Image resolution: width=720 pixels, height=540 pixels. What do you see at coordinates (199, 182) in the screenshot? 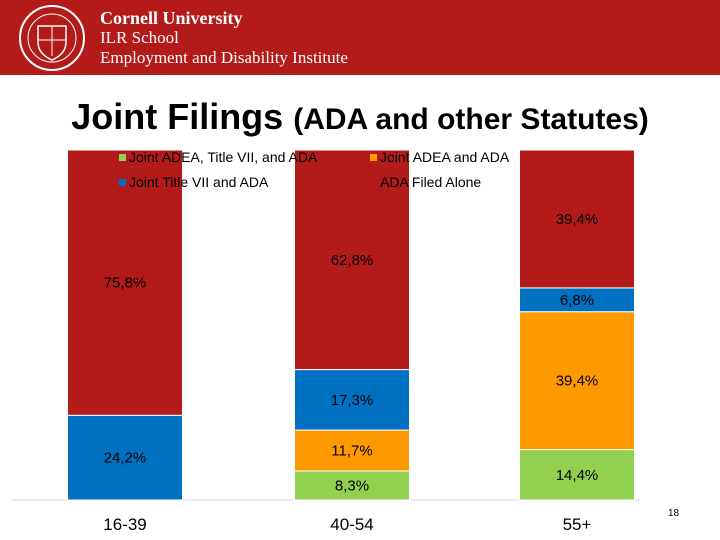
I see `legend-label-2: Joint Title VII and ADA` at bounding box center [199, 182].